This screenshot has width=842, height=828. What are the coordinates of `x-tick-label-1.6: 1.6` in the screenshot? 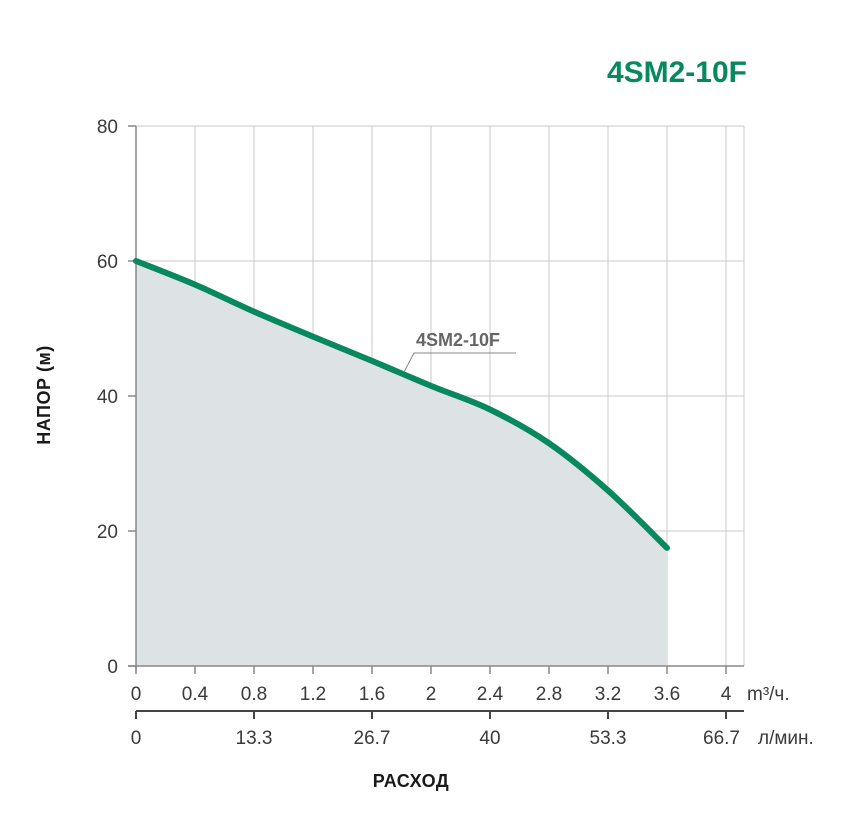 It's located at (372, 694).